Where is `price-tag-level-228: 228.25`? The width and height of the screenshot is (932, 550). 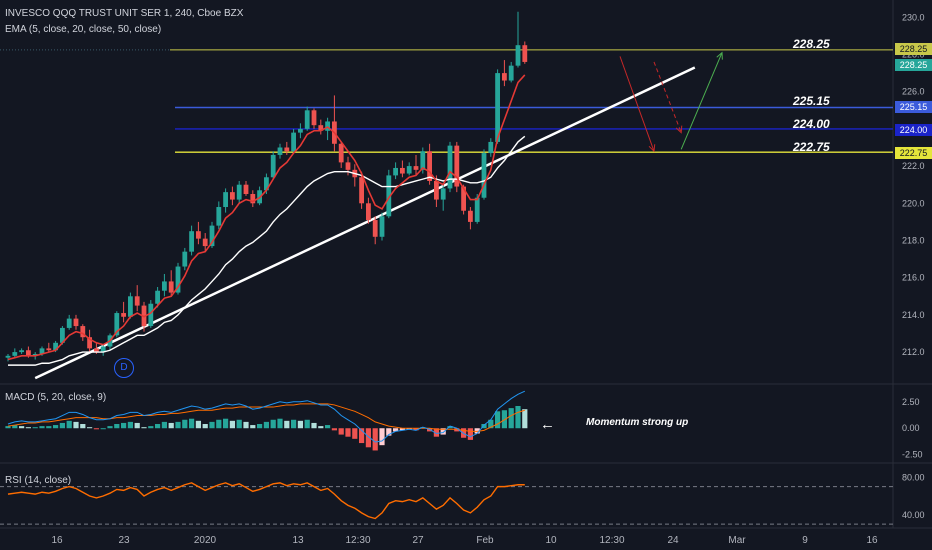
price-tag-level-228: 228.25 is located at coordinates (913, 49).